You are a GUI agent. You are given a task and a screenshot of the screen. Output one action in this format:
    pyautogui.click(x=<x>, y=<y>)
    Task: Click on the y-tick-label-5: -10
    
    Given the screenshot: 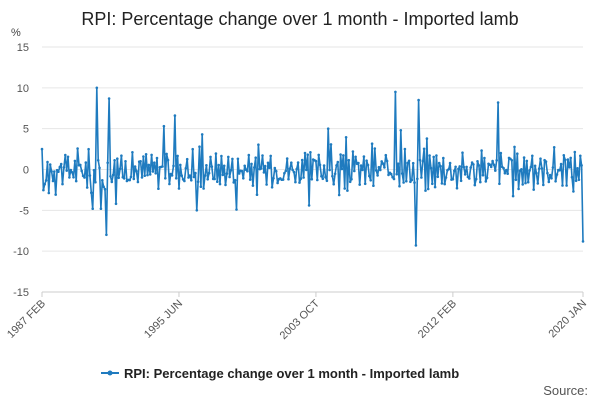 What is the action you would take?
    pyautogui.click(x=21, y=252)
    